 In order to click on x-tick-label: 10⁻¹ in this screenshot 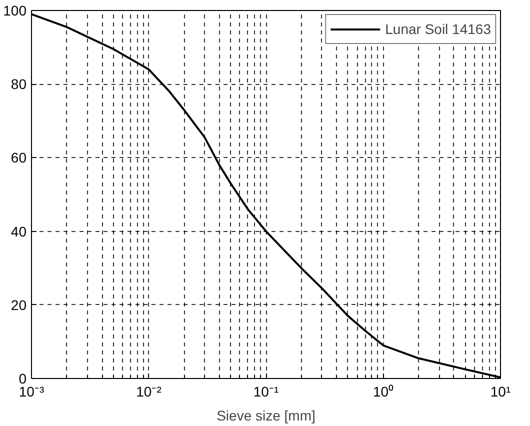, I will do `click(266, 392)`.